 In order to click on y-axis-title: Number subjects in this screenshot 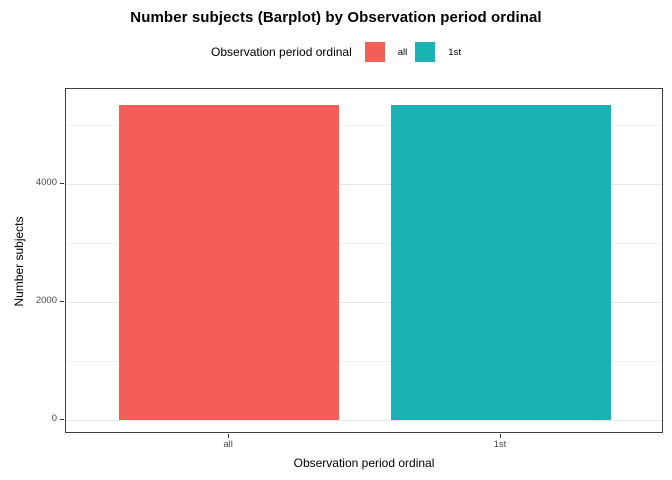, I will do `click(19, 261)`.